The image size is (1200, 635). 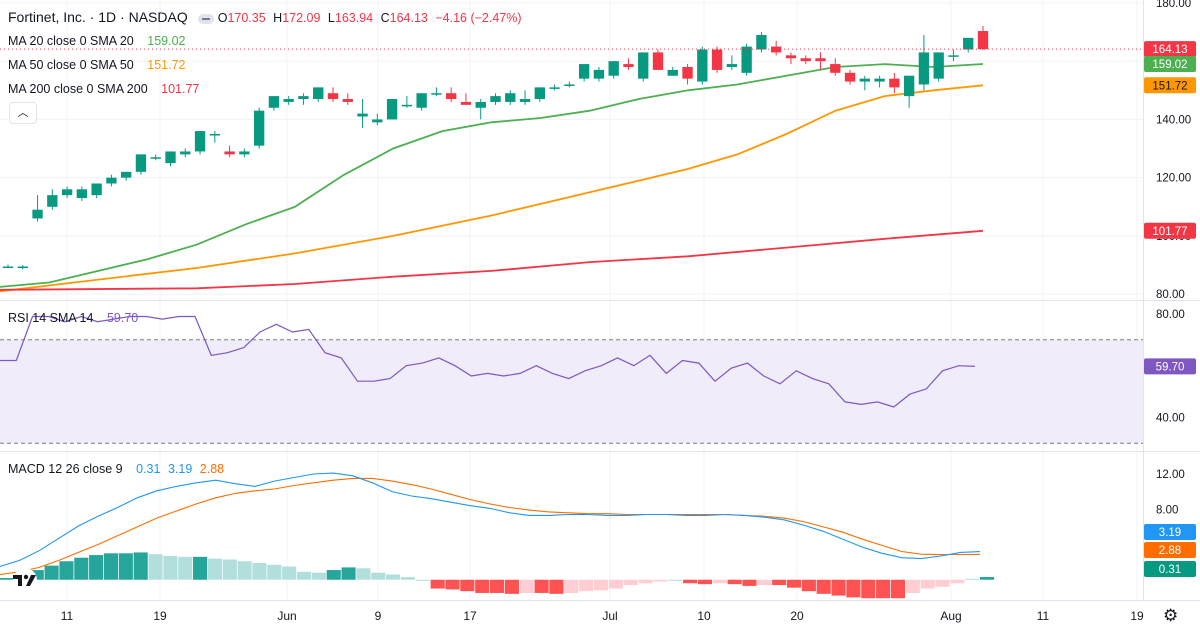 I want to click on ma50-legend: MA 50 close 0 SMA 50 151.72, so click(x=98, y=65).